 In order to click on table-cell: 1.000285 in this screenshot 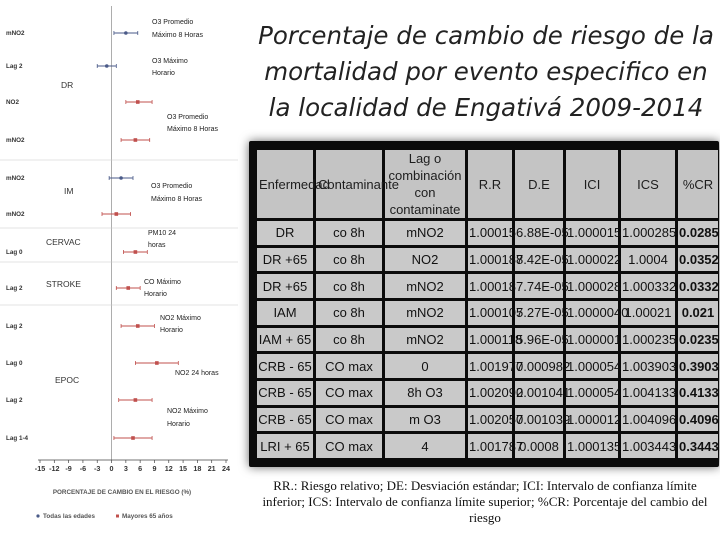, I will do `click(648, 233)`.